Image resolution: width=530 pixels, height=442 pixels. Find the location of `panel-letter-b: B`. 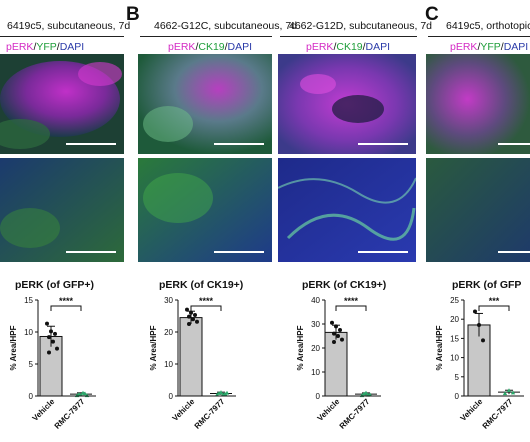

panel-letter-b: B is located at coordinates (133, 14).